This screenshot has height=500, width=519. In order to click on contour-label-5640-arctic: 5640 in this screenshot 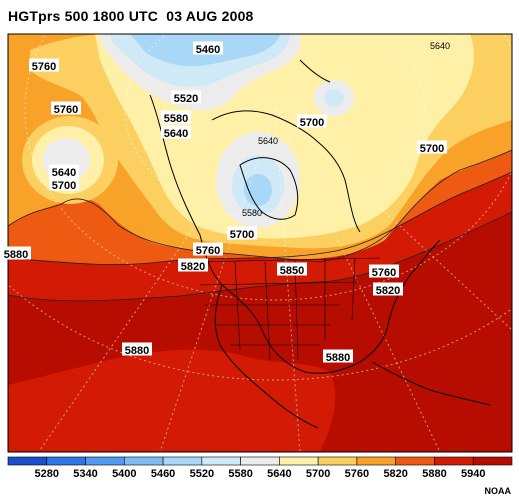, I will do `click(176, 132)`.